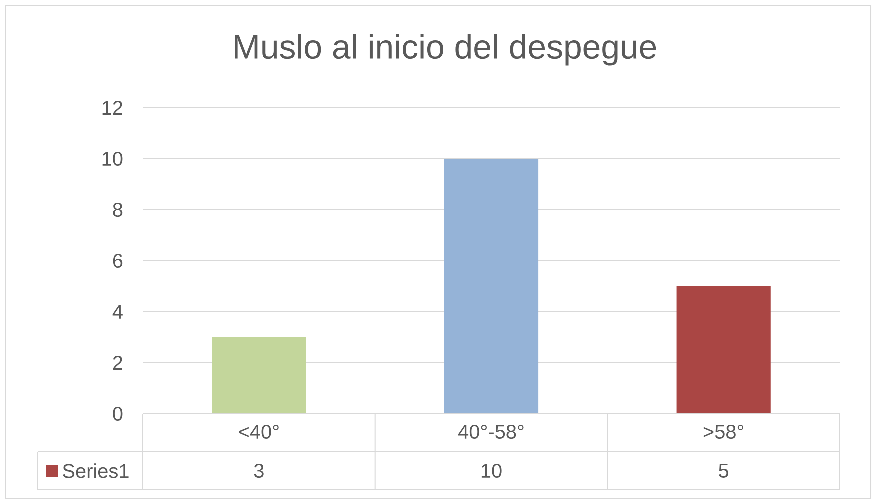 The width and height of the screenshot is (874, 502). Describe the element at coordinates (112, 159) in the screenshot. I see `y-tick-label: 10` at that location.